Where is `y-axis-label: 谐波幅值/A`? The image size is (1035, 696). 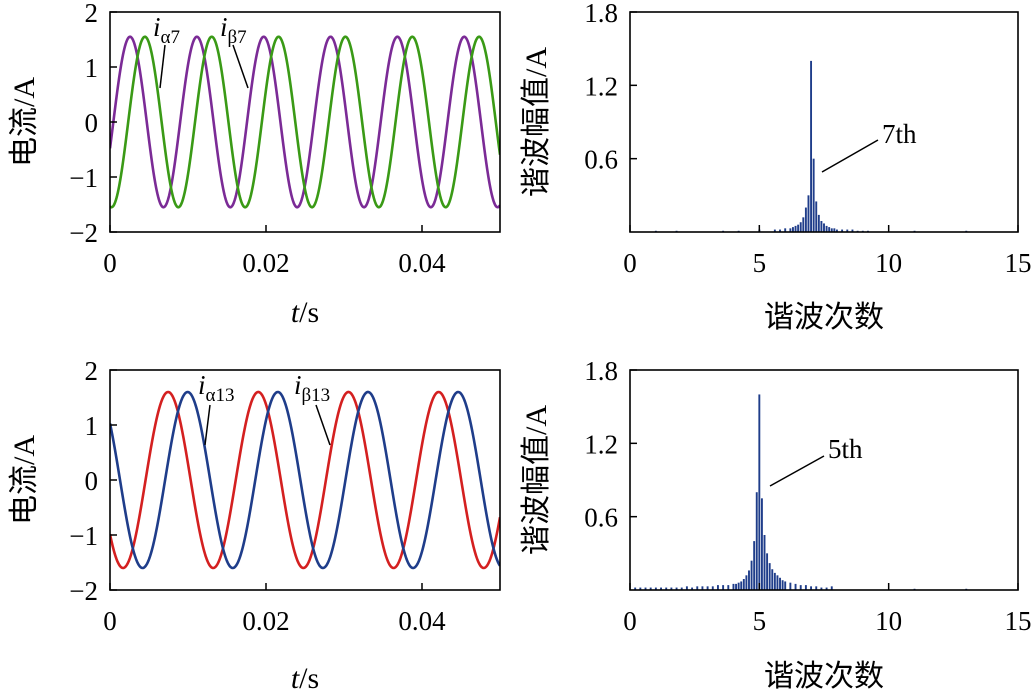 y-axis-label: 谐波幅值/A is located at coordinates (536, 480).